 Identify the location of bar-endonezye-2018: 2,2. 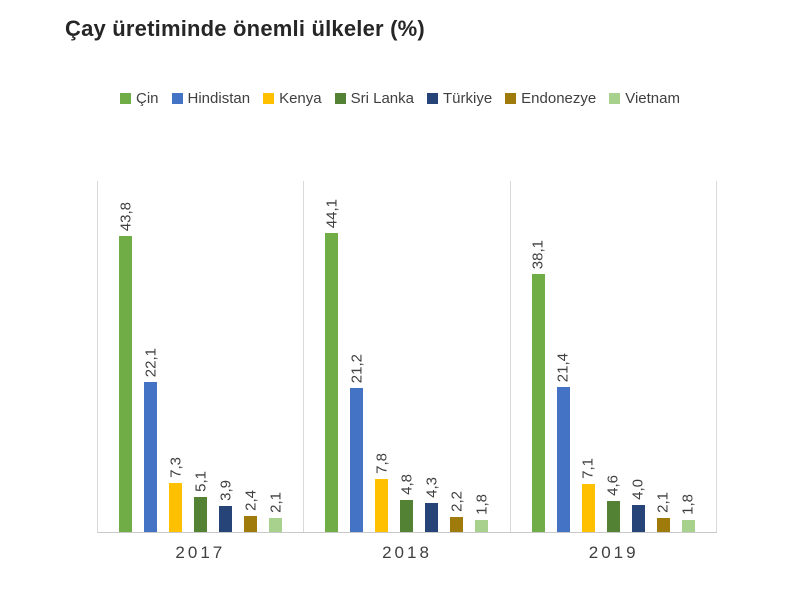
(457, 356).